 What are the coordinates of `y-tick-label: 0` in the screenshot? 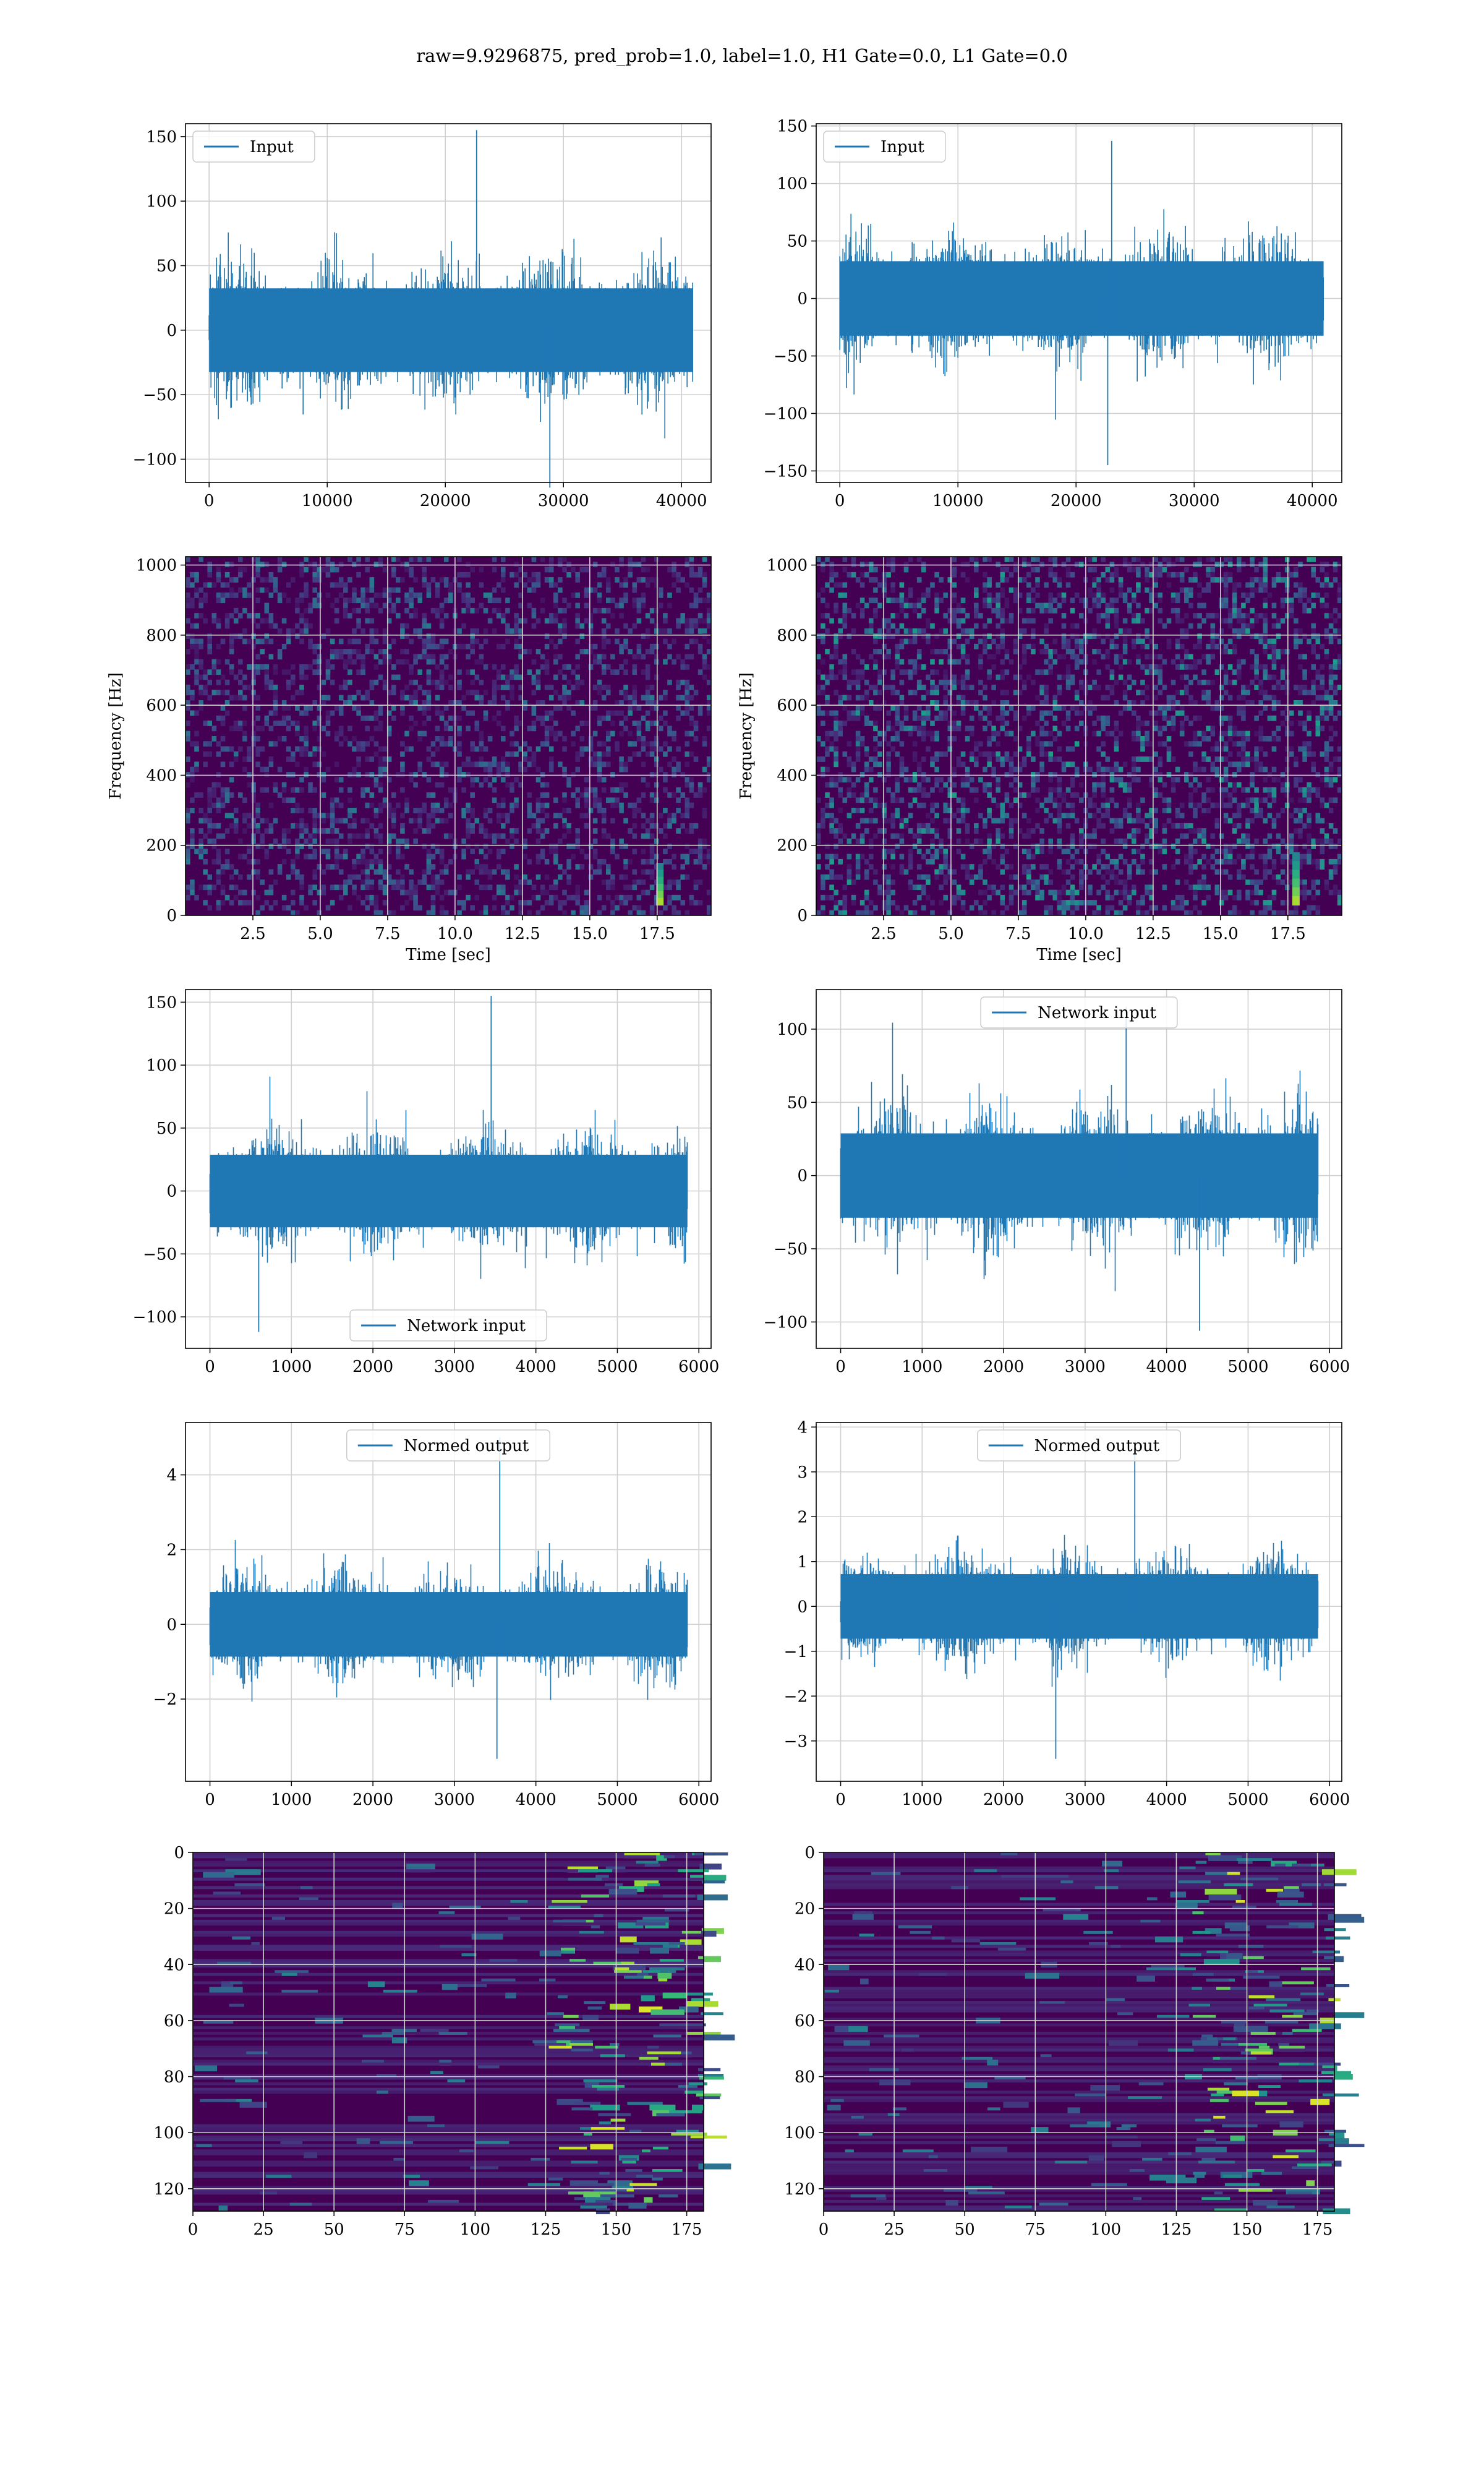 It's located at (171, 331).